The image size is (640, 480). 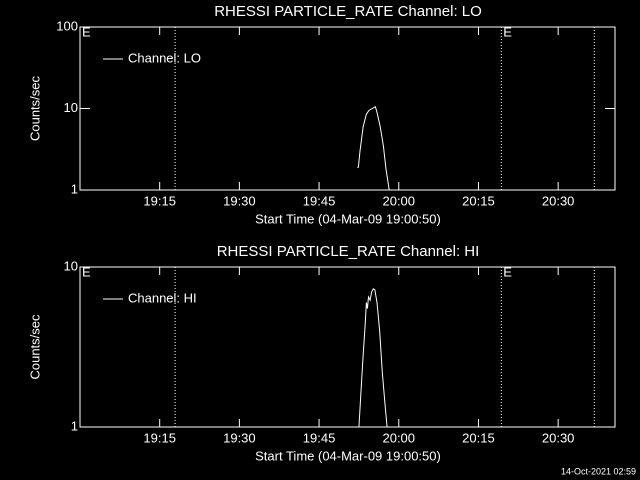 What do you see at coordinates (164, 57) in the screenshot?
I see `legend-label: Channel: LO` at bounding box center [164, 57].